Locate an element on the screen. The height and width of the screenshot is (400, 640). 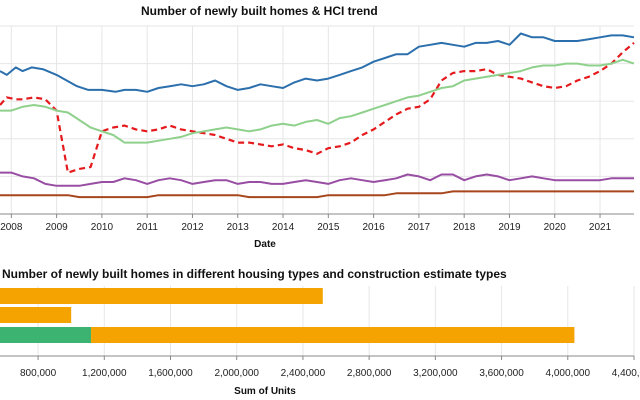
x-tick-label: 2018 is located at coordinates (464, 227).